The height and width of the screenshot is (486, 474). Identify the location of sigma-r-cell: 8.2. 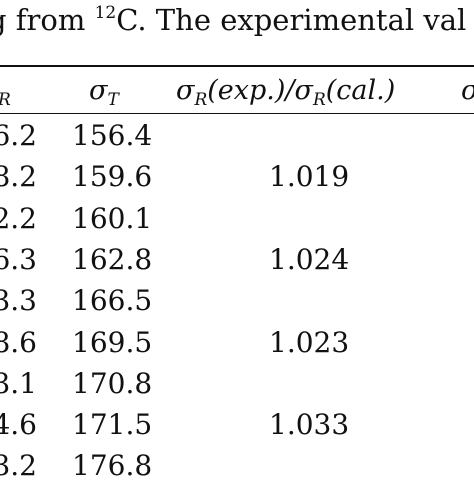
(18, 177).